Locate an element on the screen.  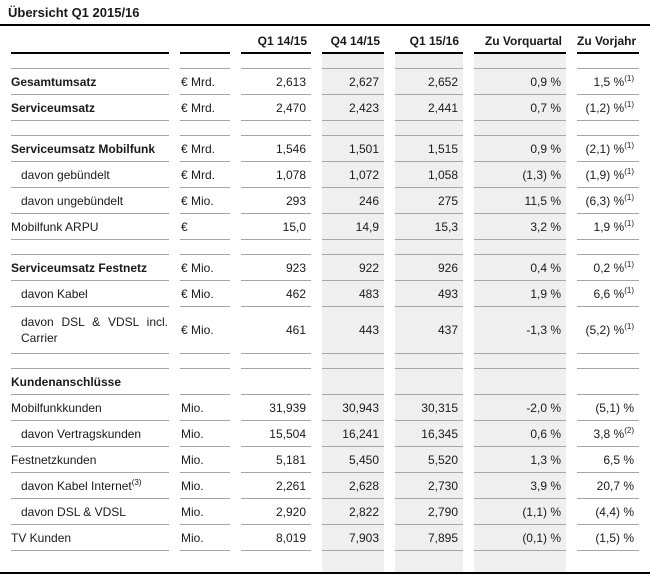
cell-zu-vorjahr: (5,2) %(1) is located at coordinates (608, 330).